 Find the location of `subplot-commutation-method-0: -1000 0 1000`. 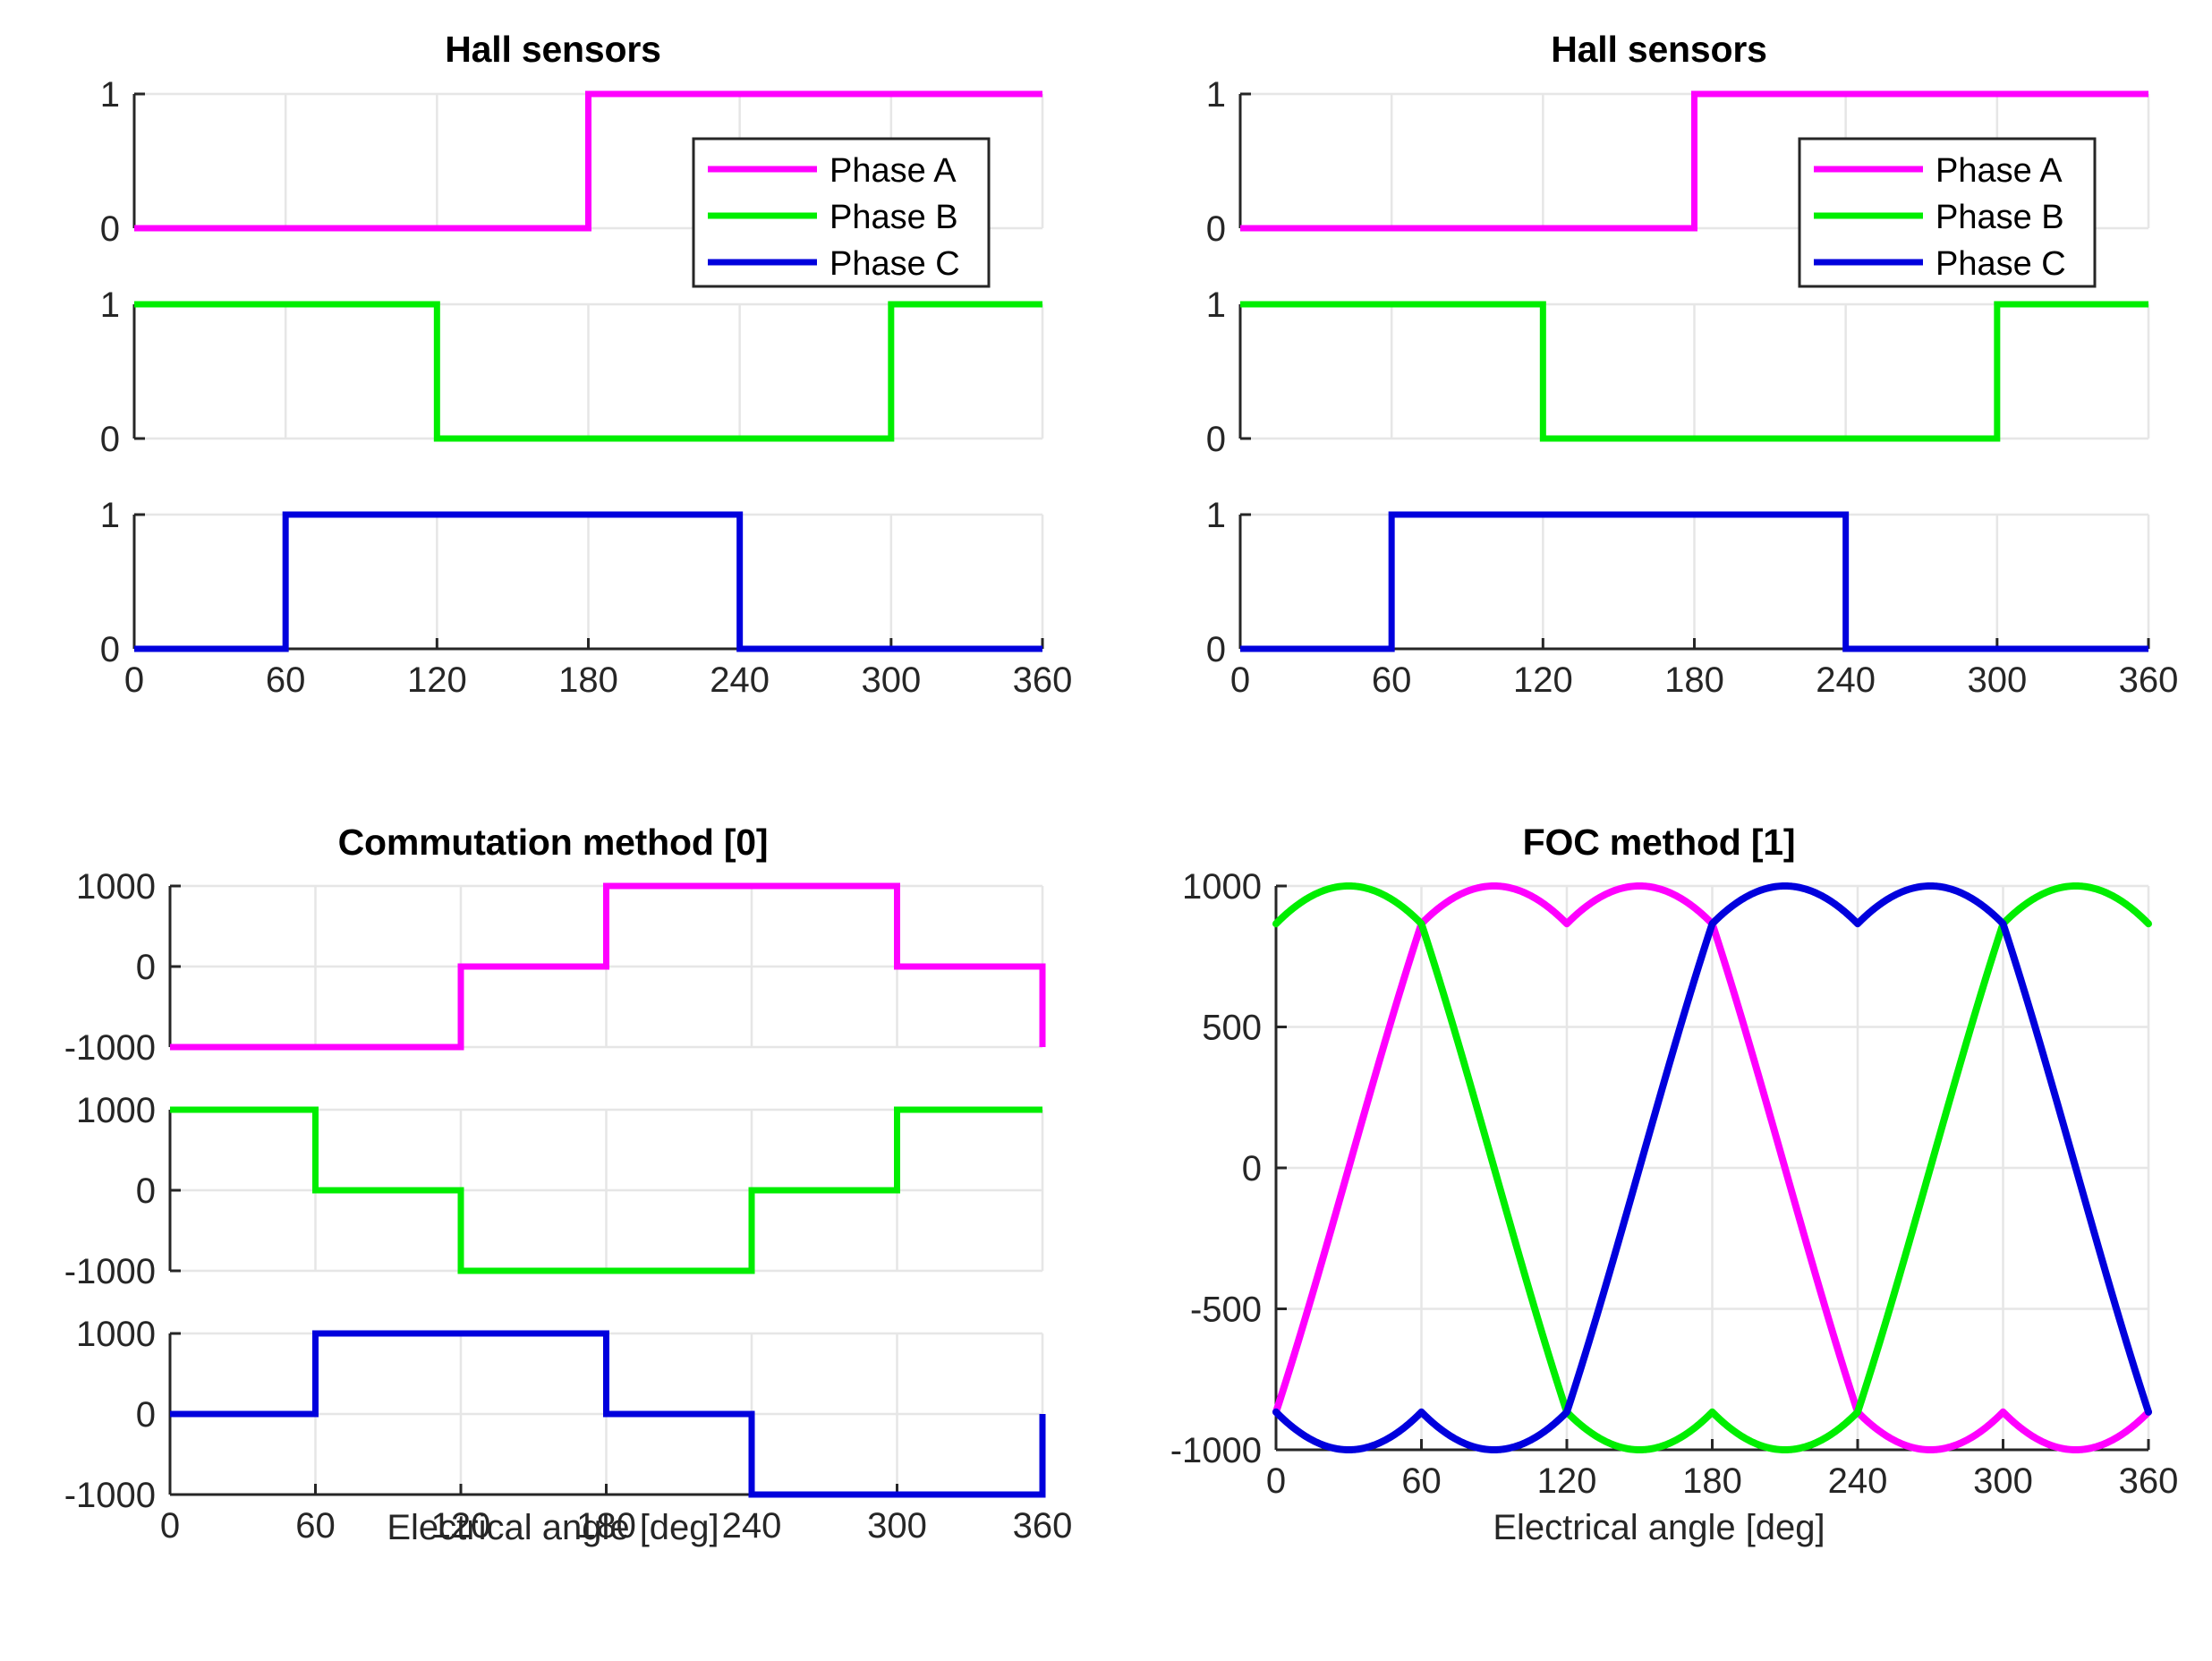

subplot-commutation-method-0: -1000 0 1000 is located at coordinates (555, 967).